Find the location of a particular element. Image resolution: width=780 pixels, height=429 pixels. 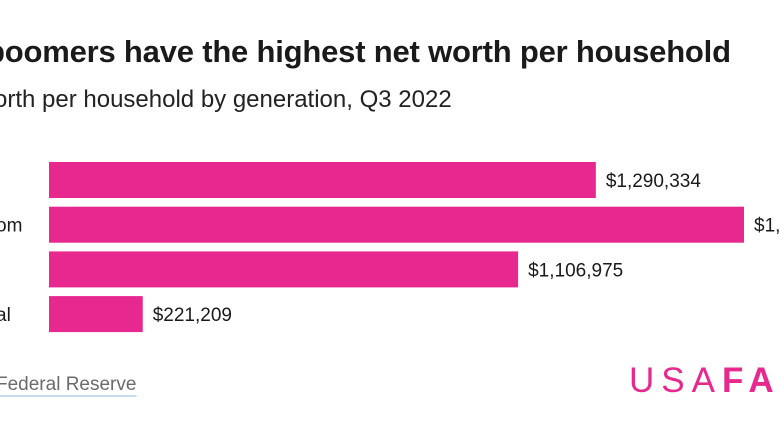

value-label-1: $1, is located at coordinates (767, 226).